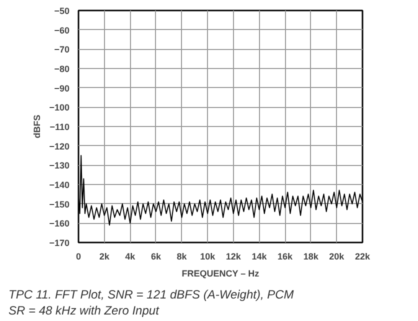 The image size is (418, 321). I want to click on x-tick-label: 10k, so click(208, 257).